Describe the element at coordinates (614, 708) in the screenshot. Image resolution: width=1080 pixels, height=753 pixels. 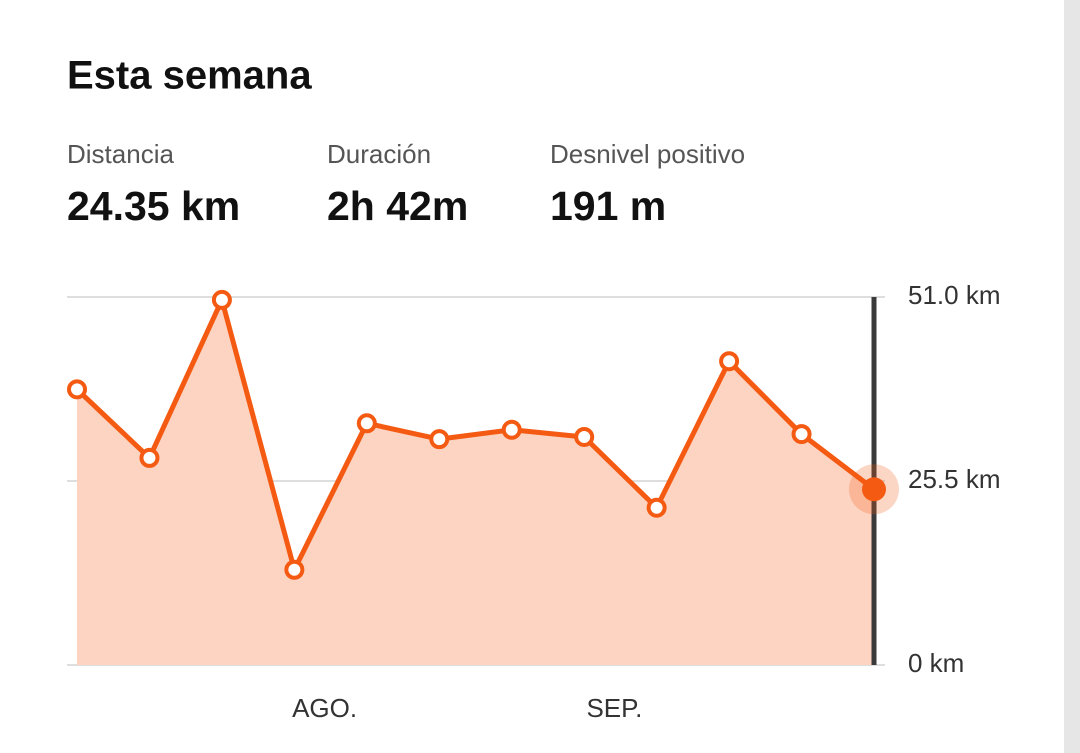
I see `x-tick-label: SEP.` at that location.